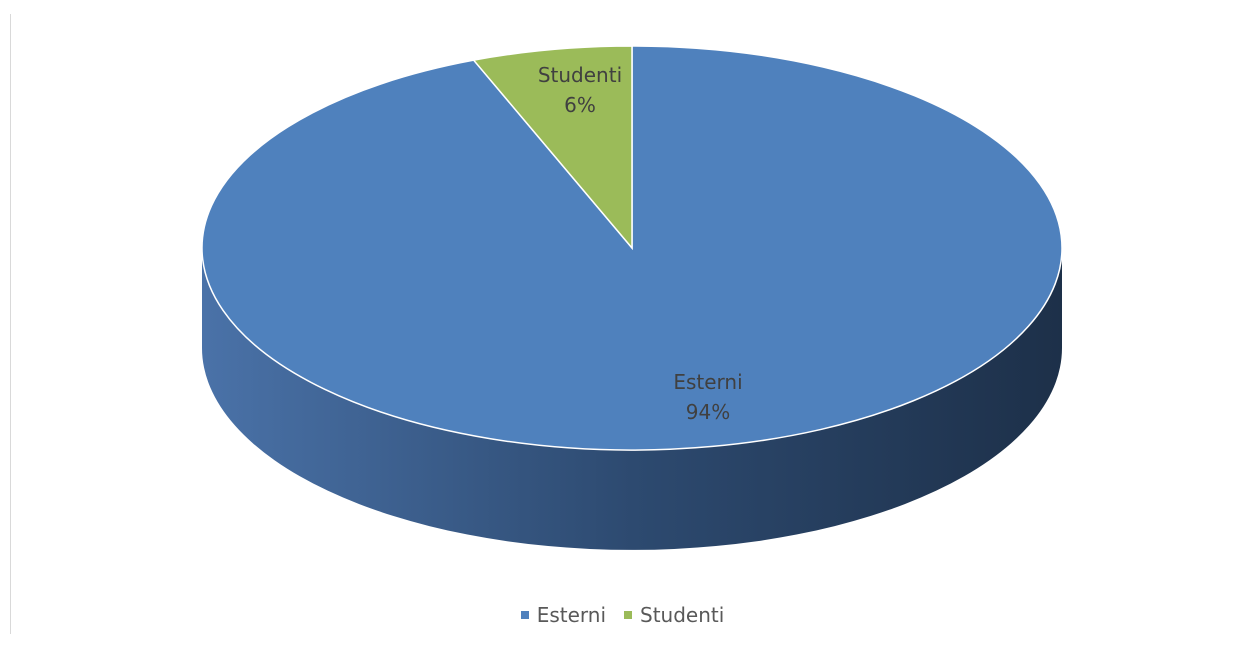 This screenshot has width=1245, height=655. Describe the element at coordinates (580, 105) in the screenshot. I see `data-label-value-studenti: 6%` at that location.